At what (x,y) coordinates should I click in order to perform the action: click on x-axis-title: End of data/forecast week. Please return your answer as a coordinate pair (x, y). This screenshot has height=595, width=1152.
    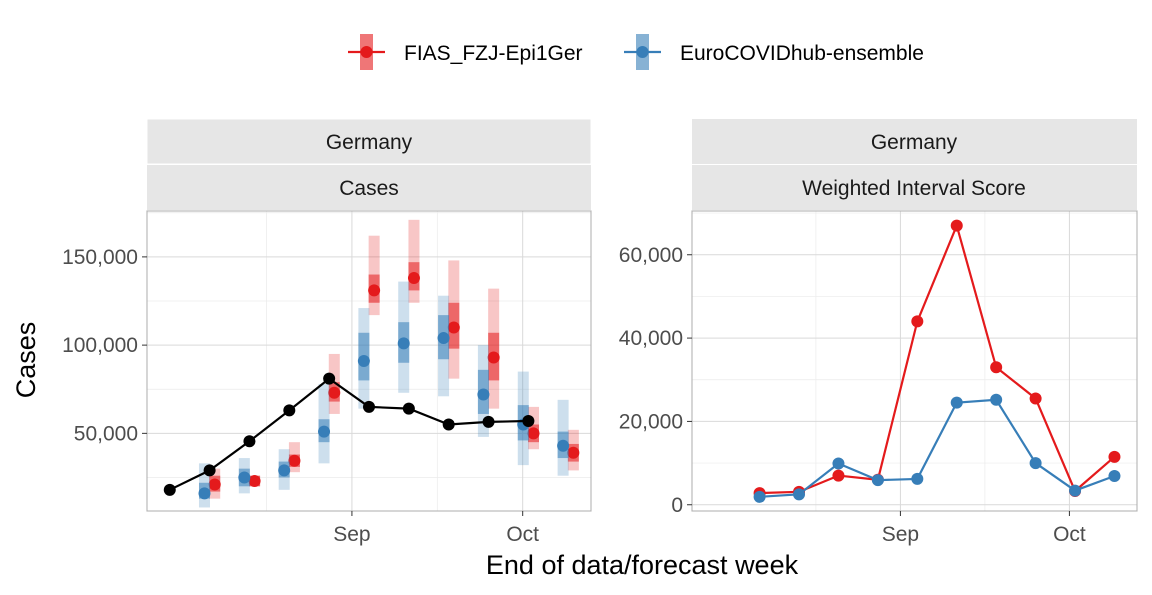
    Looking at the image, I should click on (642, 565).